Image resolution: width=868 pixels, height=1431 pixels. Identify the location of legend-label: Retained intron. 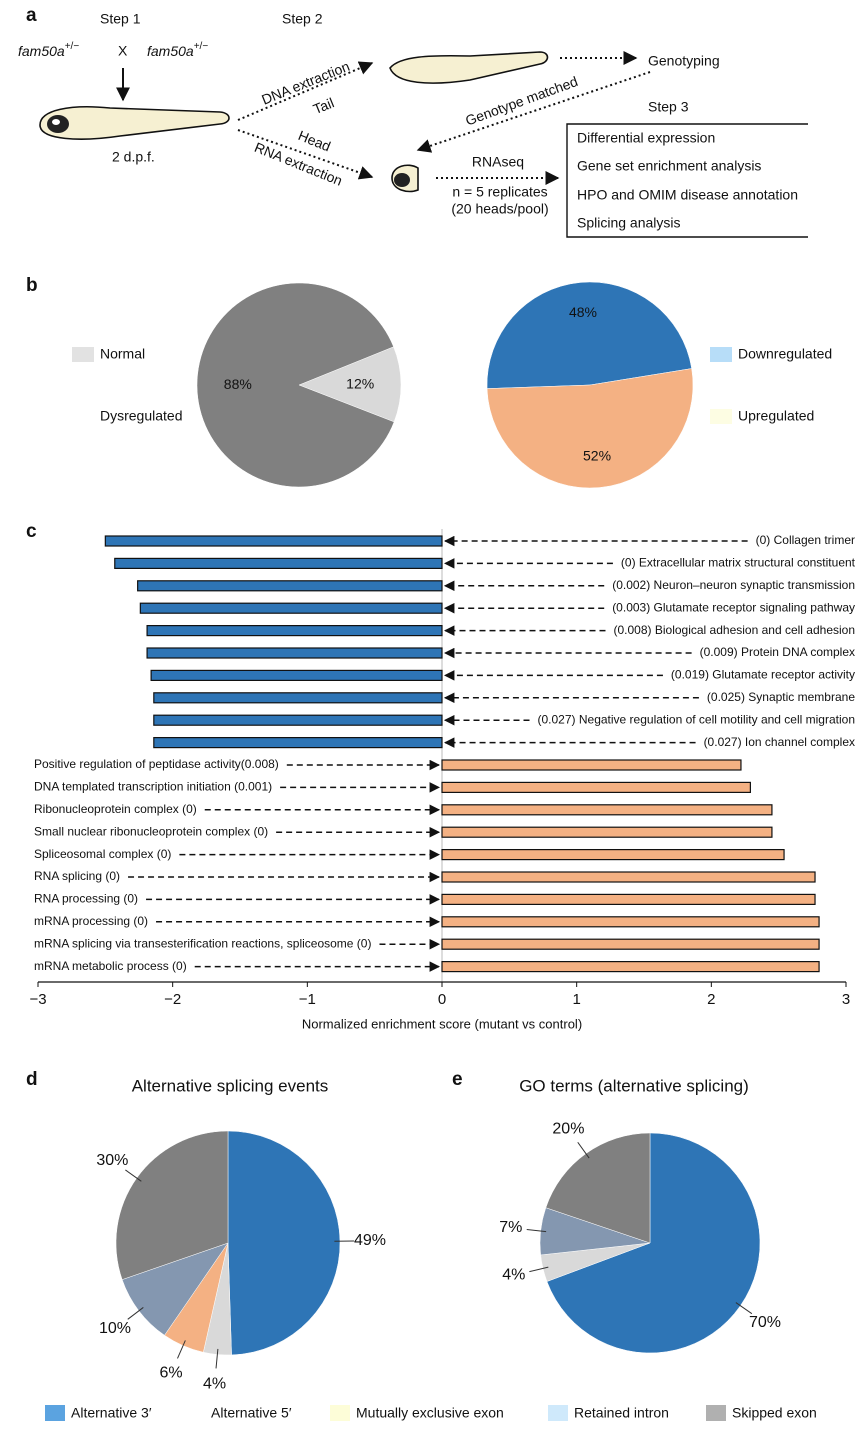
(621, 1413).